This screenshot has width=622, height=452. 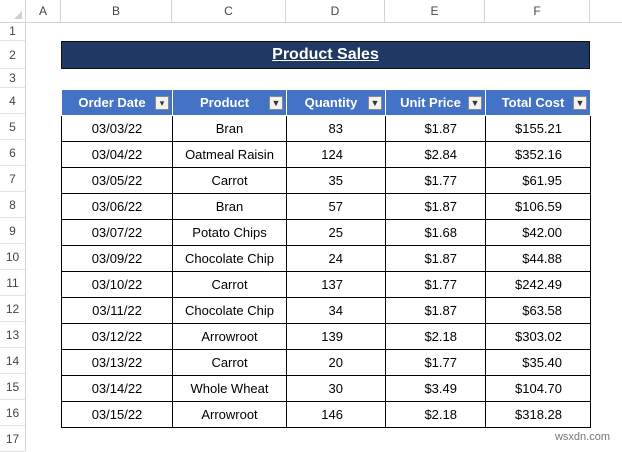 What do you see at coordinates (335, 11) in the screenshot?
I see `column-header-d: D` at bounding box center [335, 11].